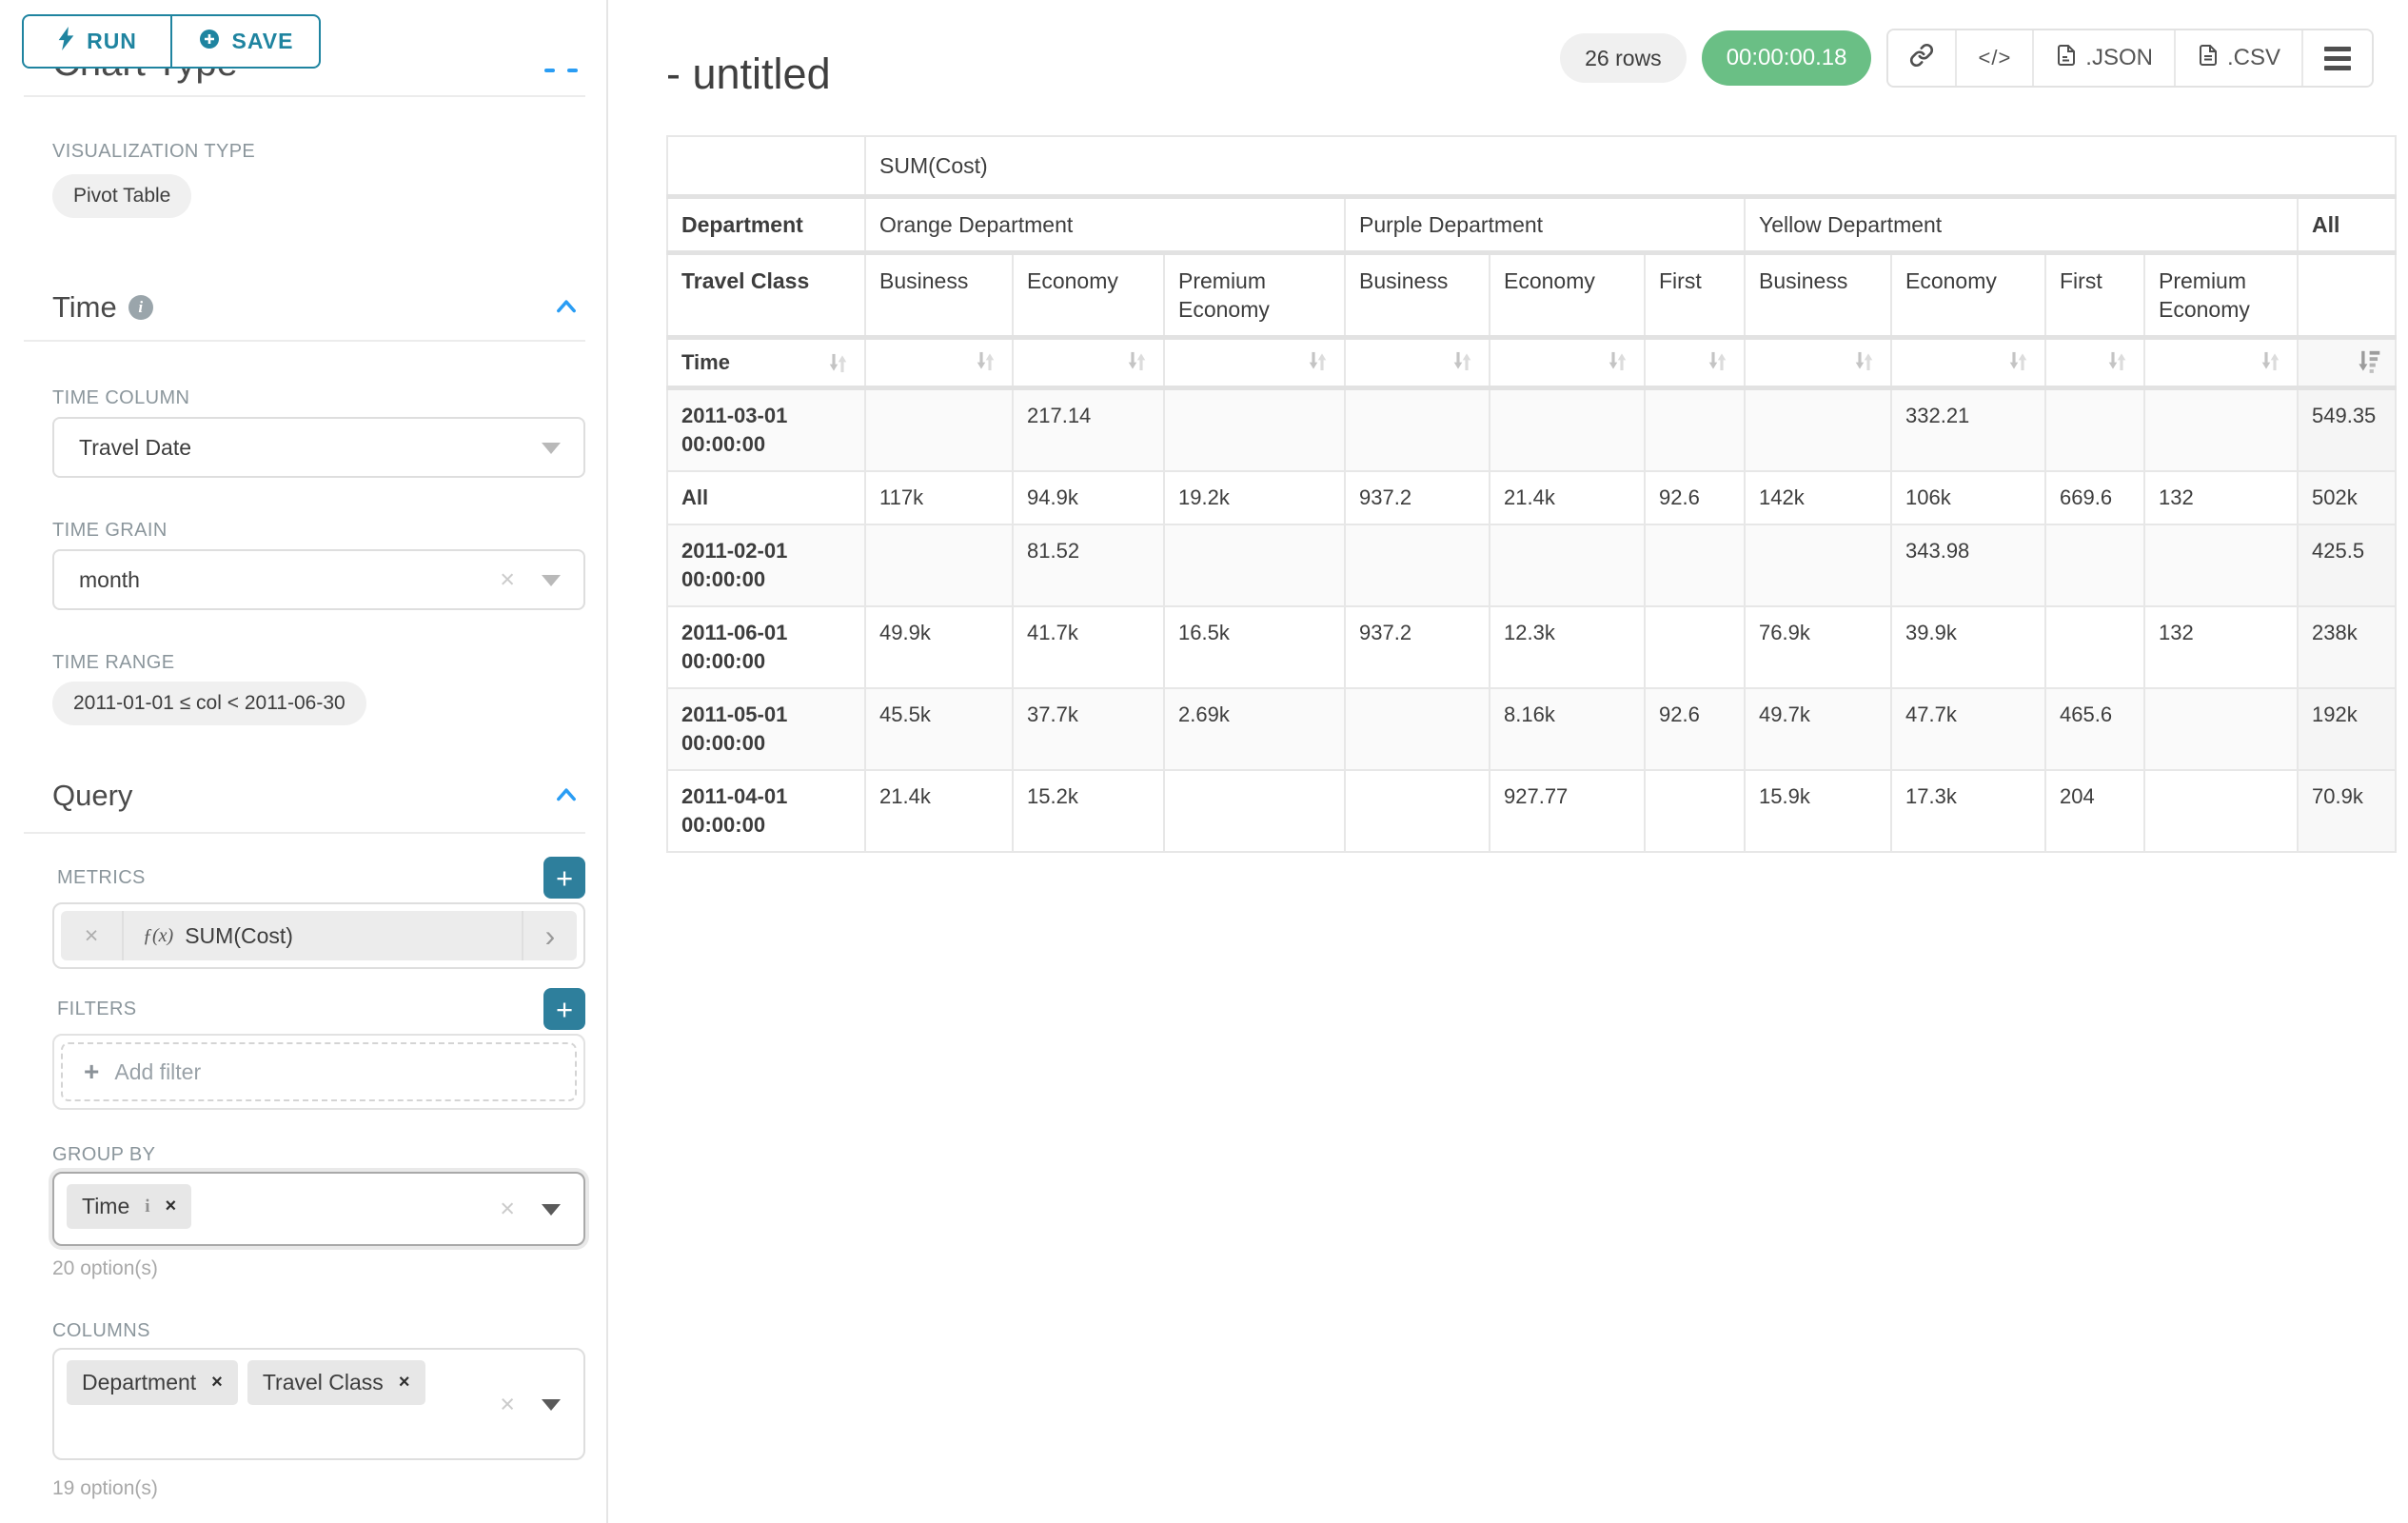  What do you see at coordinates (551, 581) in the screenshot?
I see `caret-down-icon` at bounding box center [551, 581].